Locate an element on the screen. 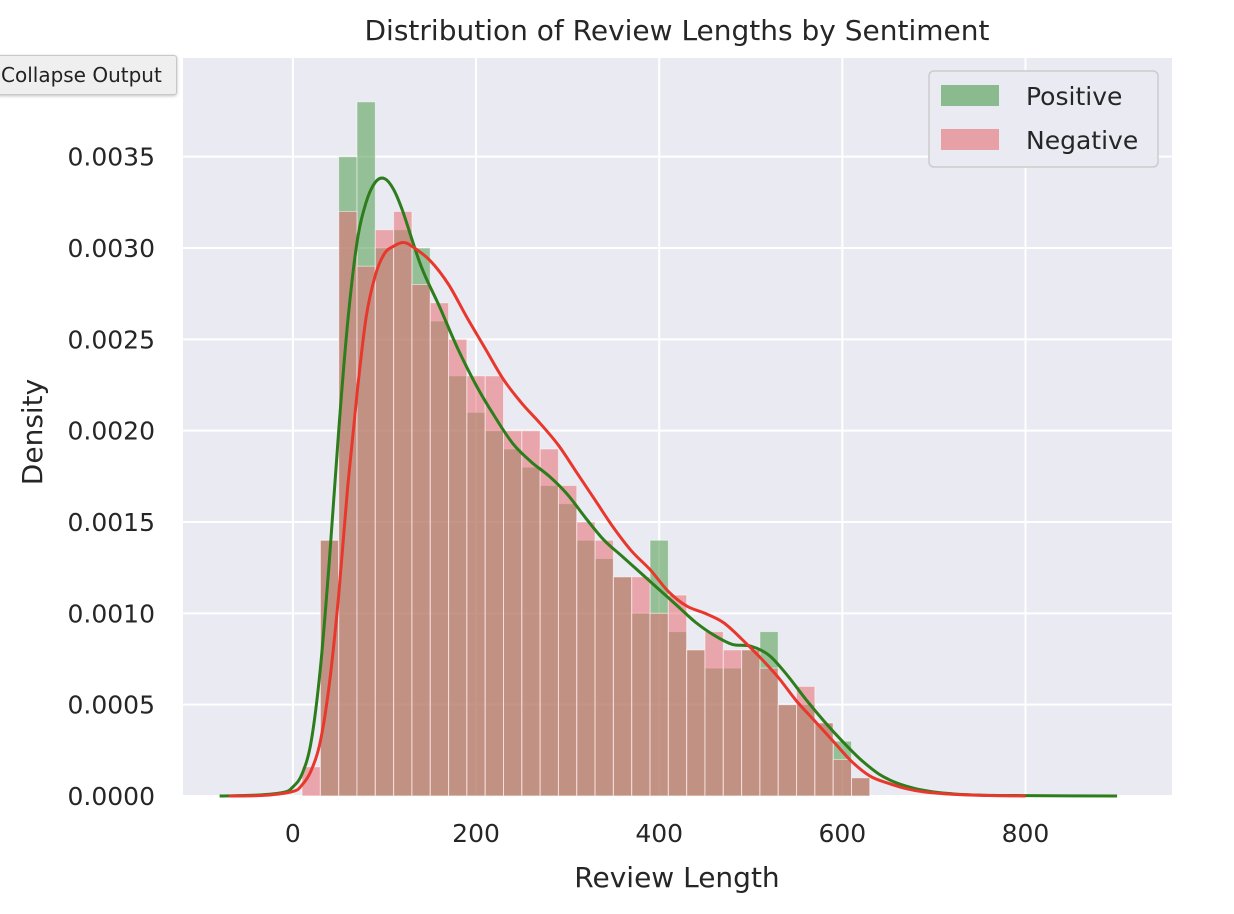 This screenshot has width=1234, height=914. x-tick-label: 600 is located at coordinates (842, 833).